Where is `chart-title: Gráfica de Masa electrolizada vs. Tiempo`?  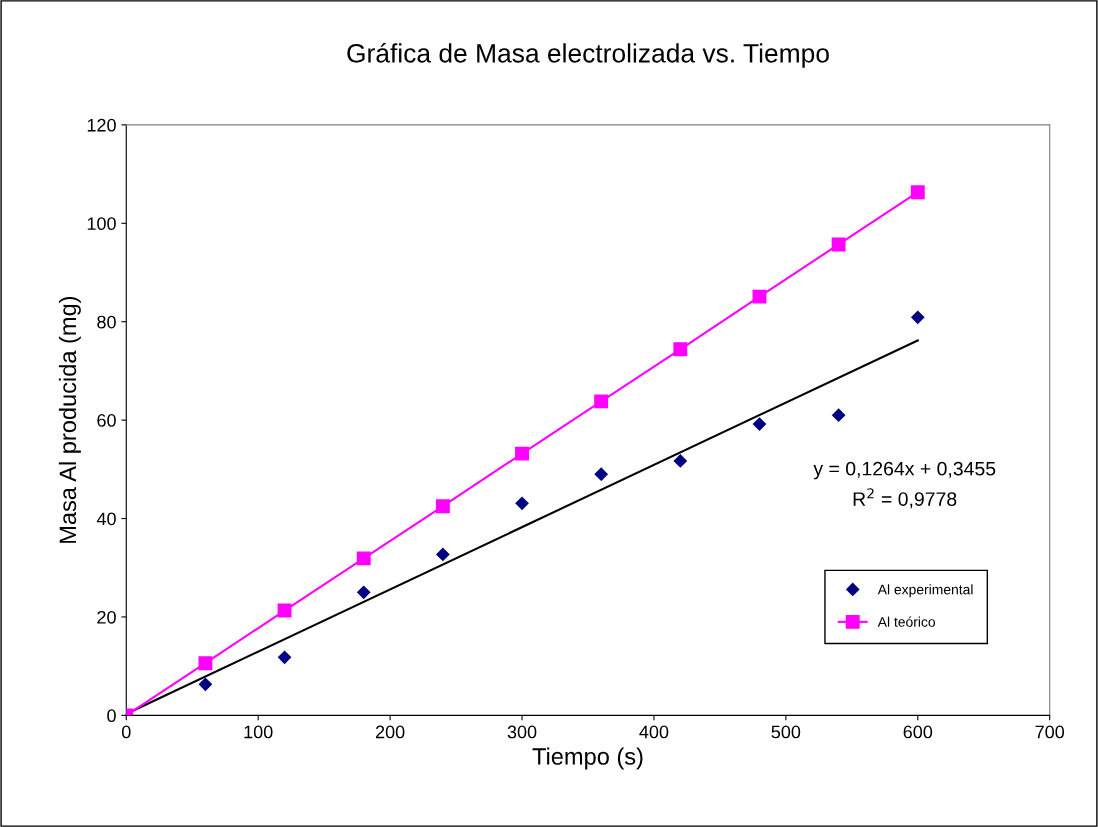
chart-title: Gráfica de Masa electrolizada vs. Tiempo is located at coordinates (588, 55).